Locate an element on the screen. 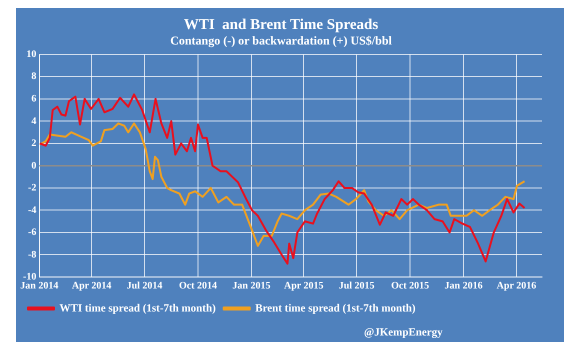 The image size is (580, 350). y-tick-label: -10 is located at coordinates (29, 277).